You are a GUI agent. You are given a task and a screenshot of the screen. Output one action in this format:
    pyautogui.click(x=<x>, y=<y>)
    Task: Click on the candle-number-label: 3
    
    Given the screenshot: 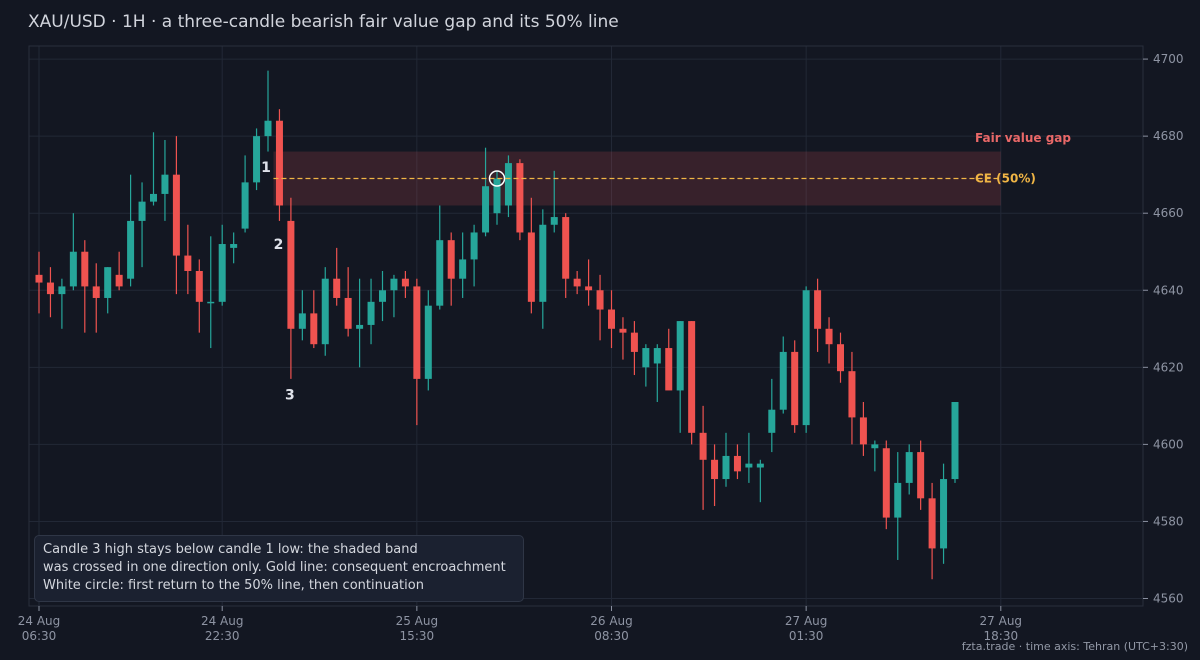 What is the action you would take?
    pyautogui.click(x=290, y=395)
    